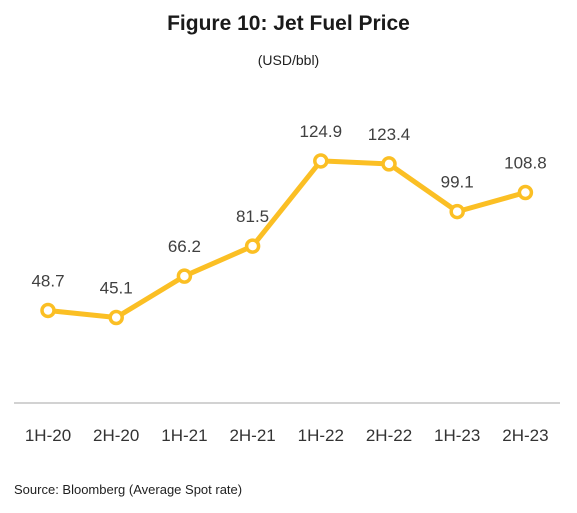  What do you see at coordinates (525, 163) in the screenshot?
I see `data-label-2H-23: 108.8` at bounding box center [525, 163].